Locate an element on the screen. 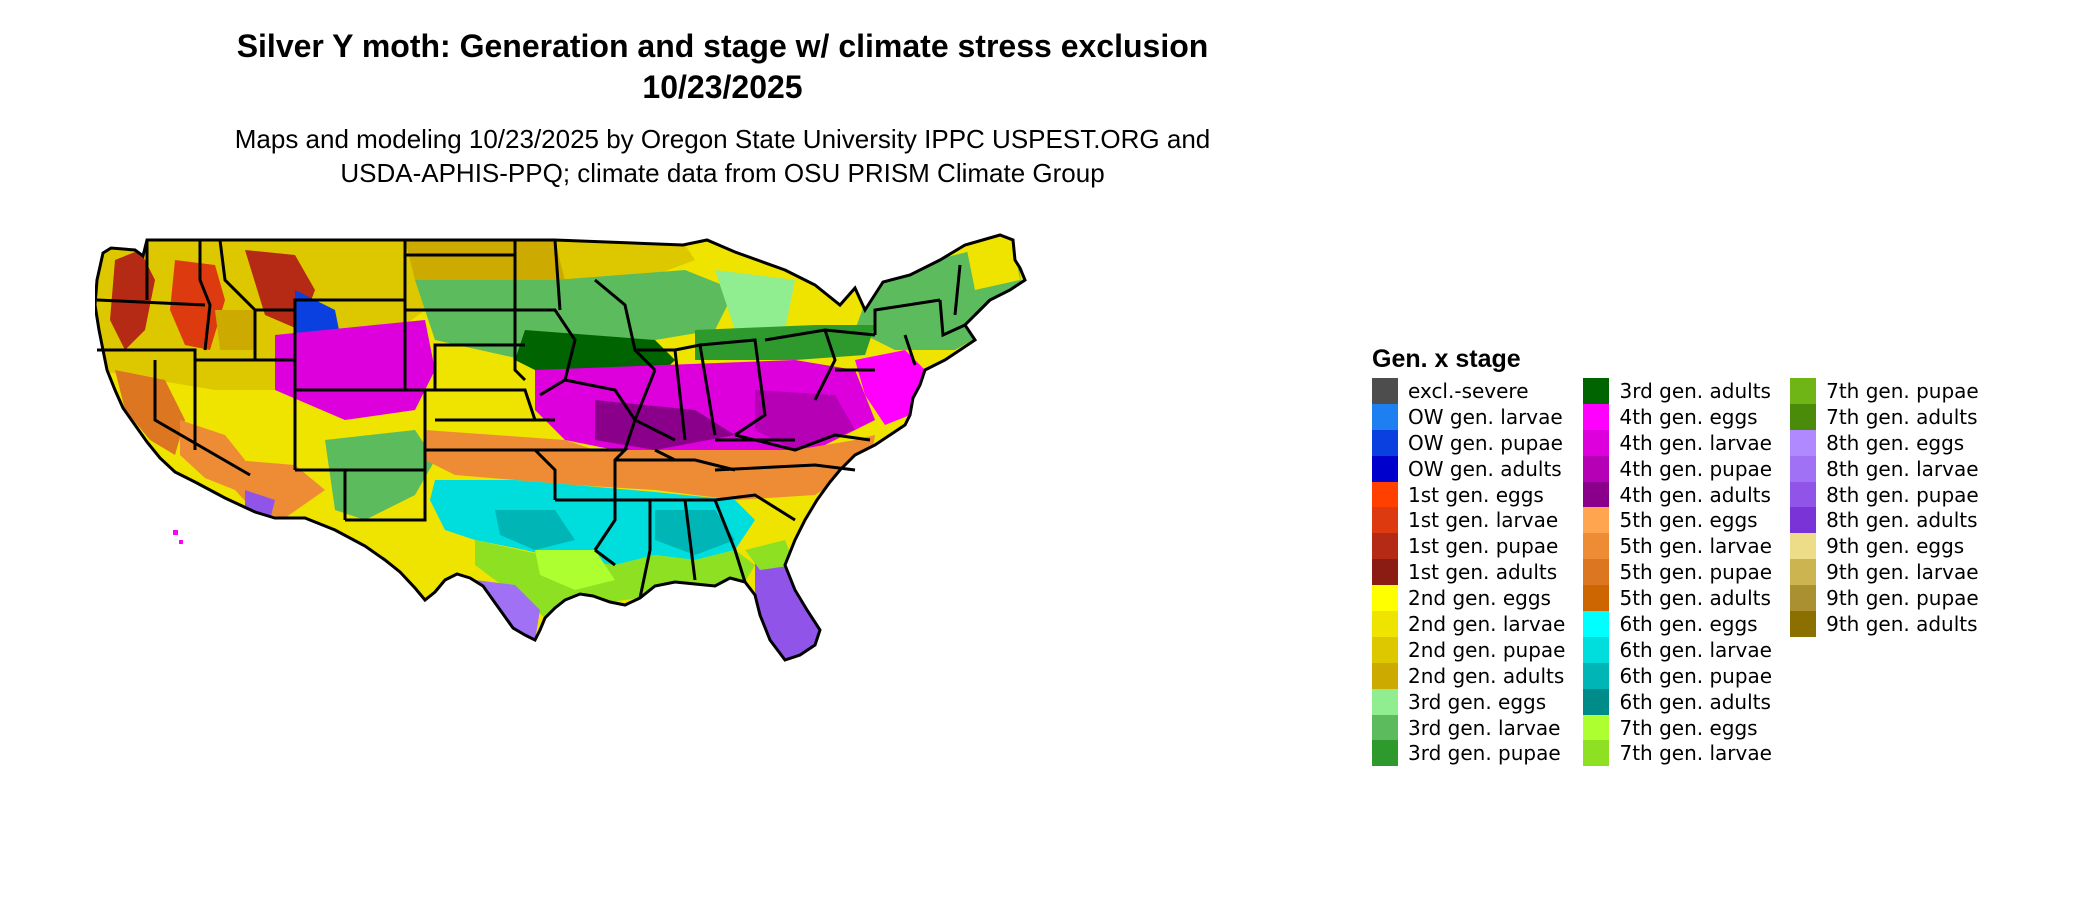  legend-item: 9th gen. eggs is located at coordinates (1884, 546).